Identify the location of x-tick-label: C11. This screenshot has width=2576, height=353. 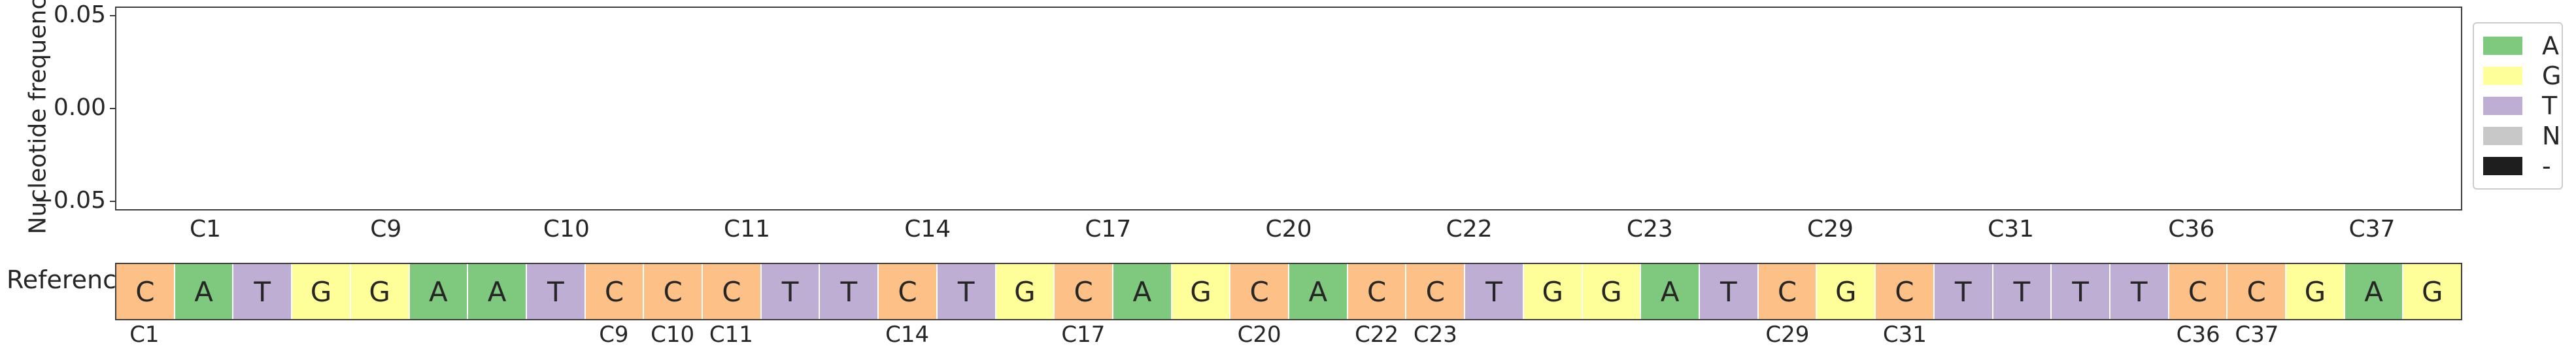
(747, 229).